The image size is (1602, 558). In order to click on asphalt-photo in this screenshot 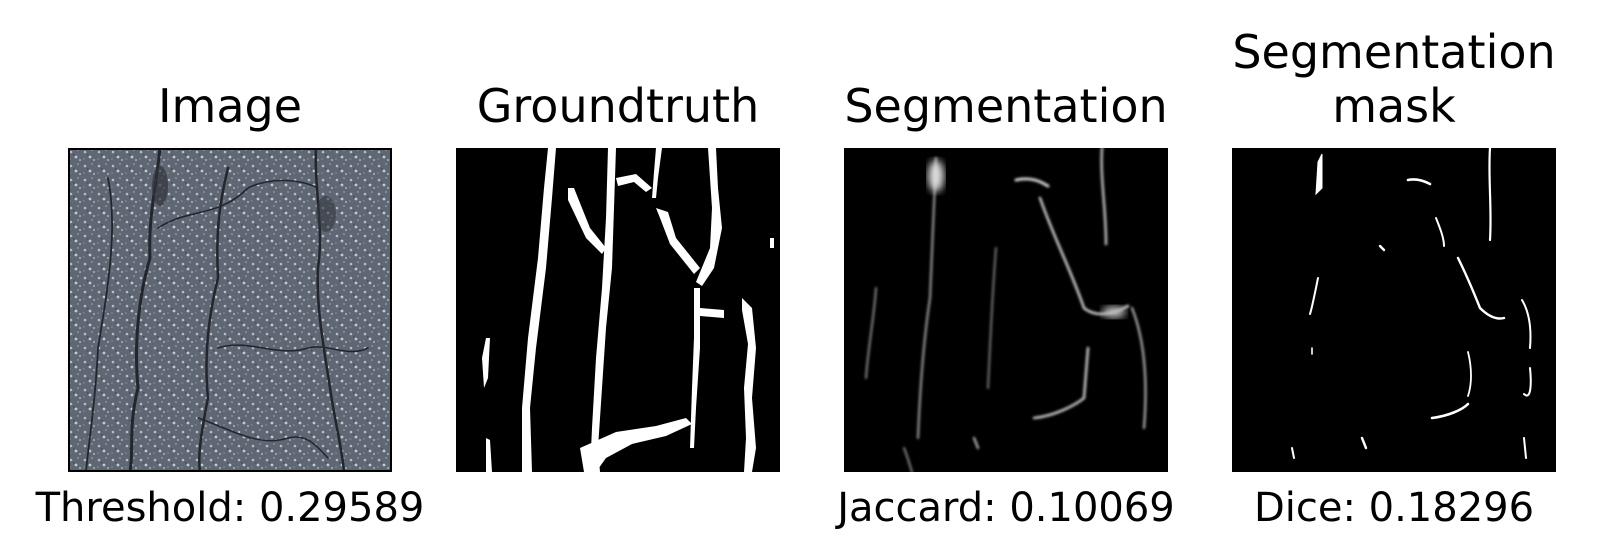, I will do `click(230, 310)`.